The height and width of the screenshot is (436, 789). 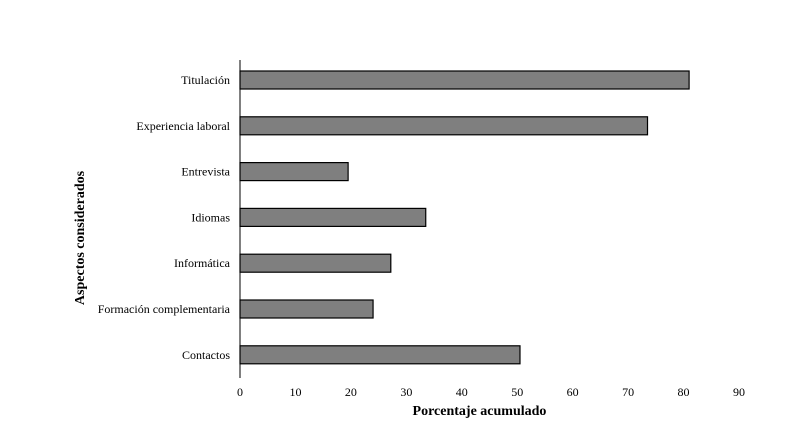 I want to click on x-tick-label-2: 20, so click(x=351, y=392).